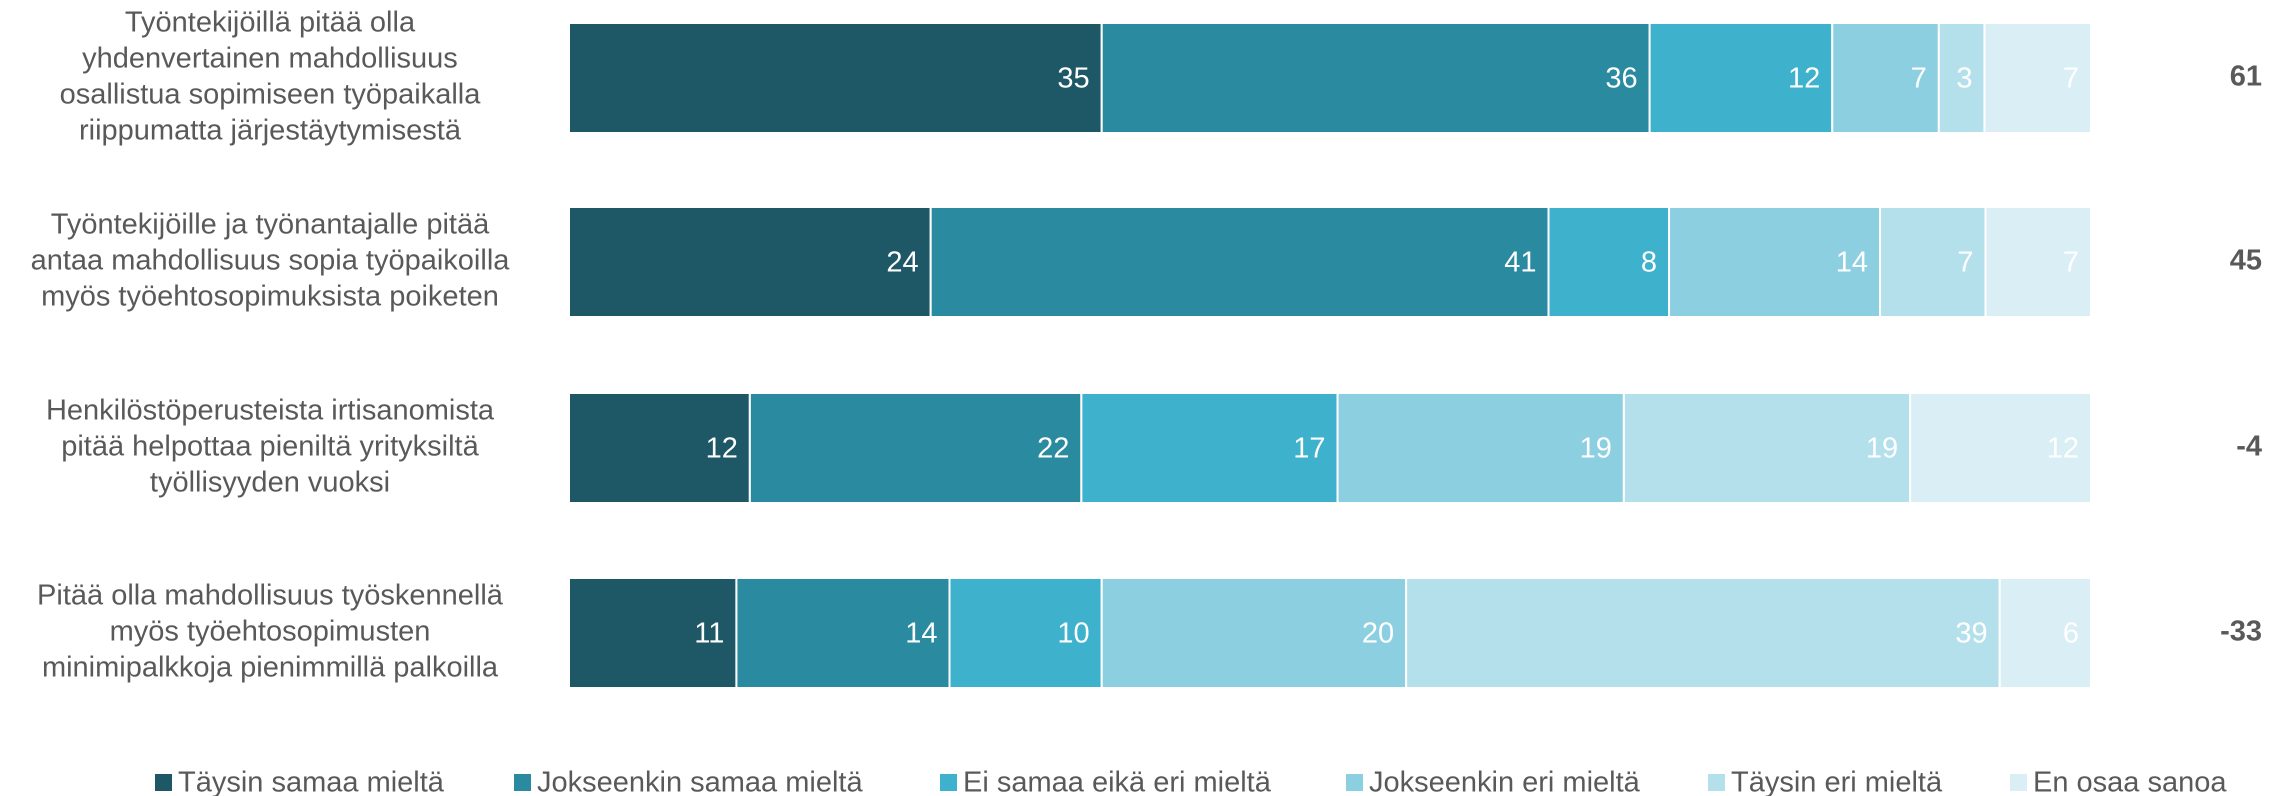 This screenshot has width=2272, height=796. What do you see at coordinates (270, 131) in the screenshot?
I see `category-label: riippumatta järjestäytymisestä` at bounding box center [270, 131].